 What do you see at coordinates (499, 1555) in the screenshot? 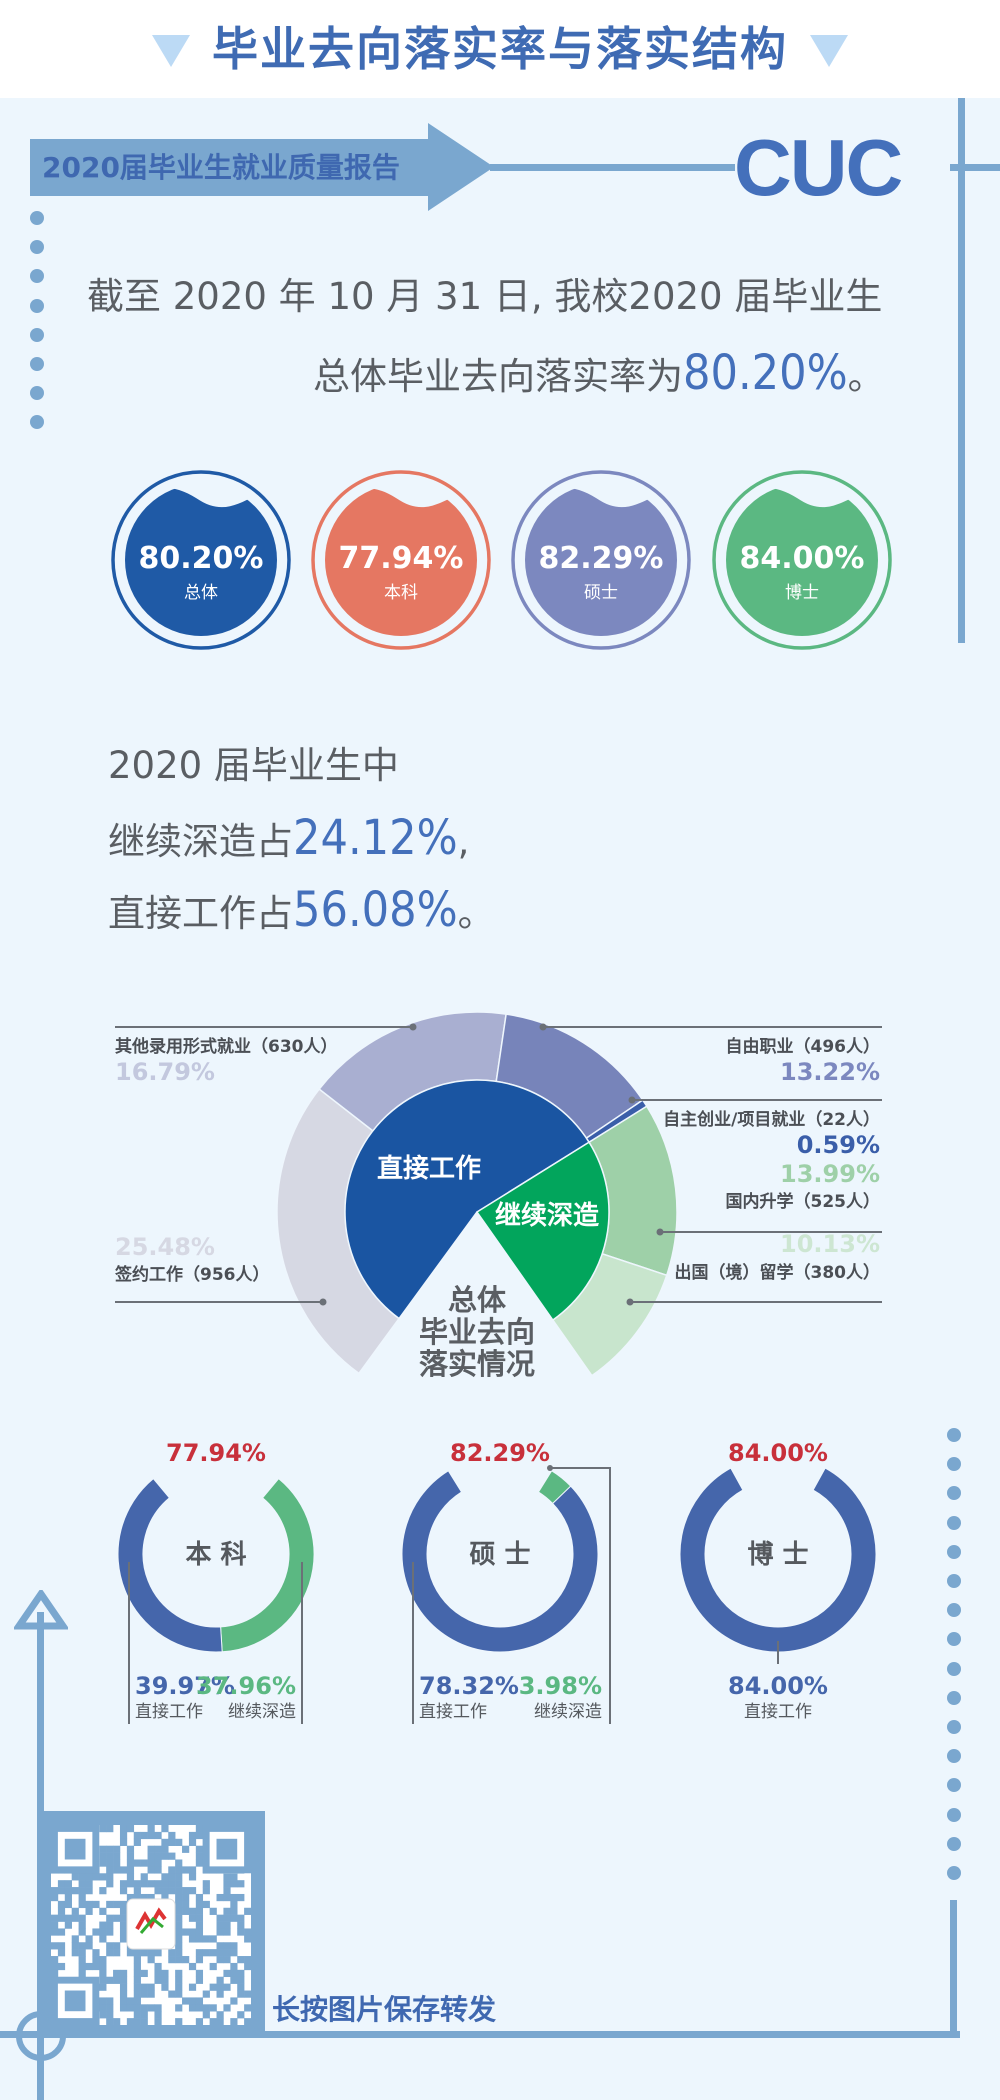
I see `donut-title: 硕 士` at bounding box center [499, 1555].